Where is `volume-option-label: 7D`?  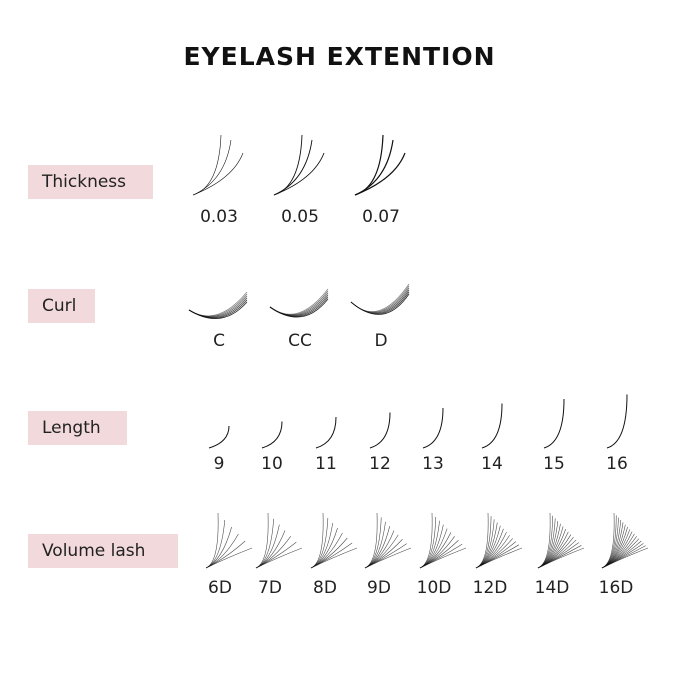 volume-option-label: 7D is located at coordinates (270, 588).